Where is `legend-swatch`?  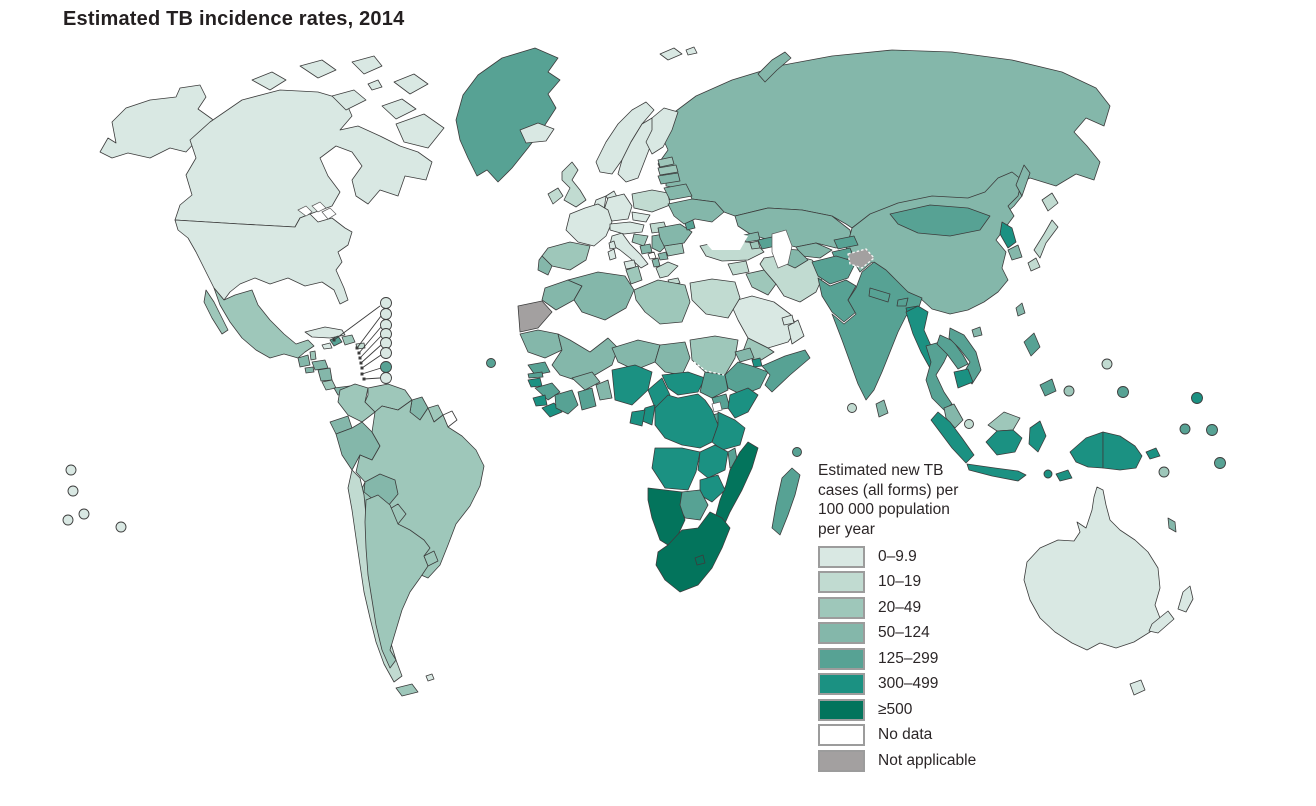
legend-swatch is located at coordinates (841, 735).